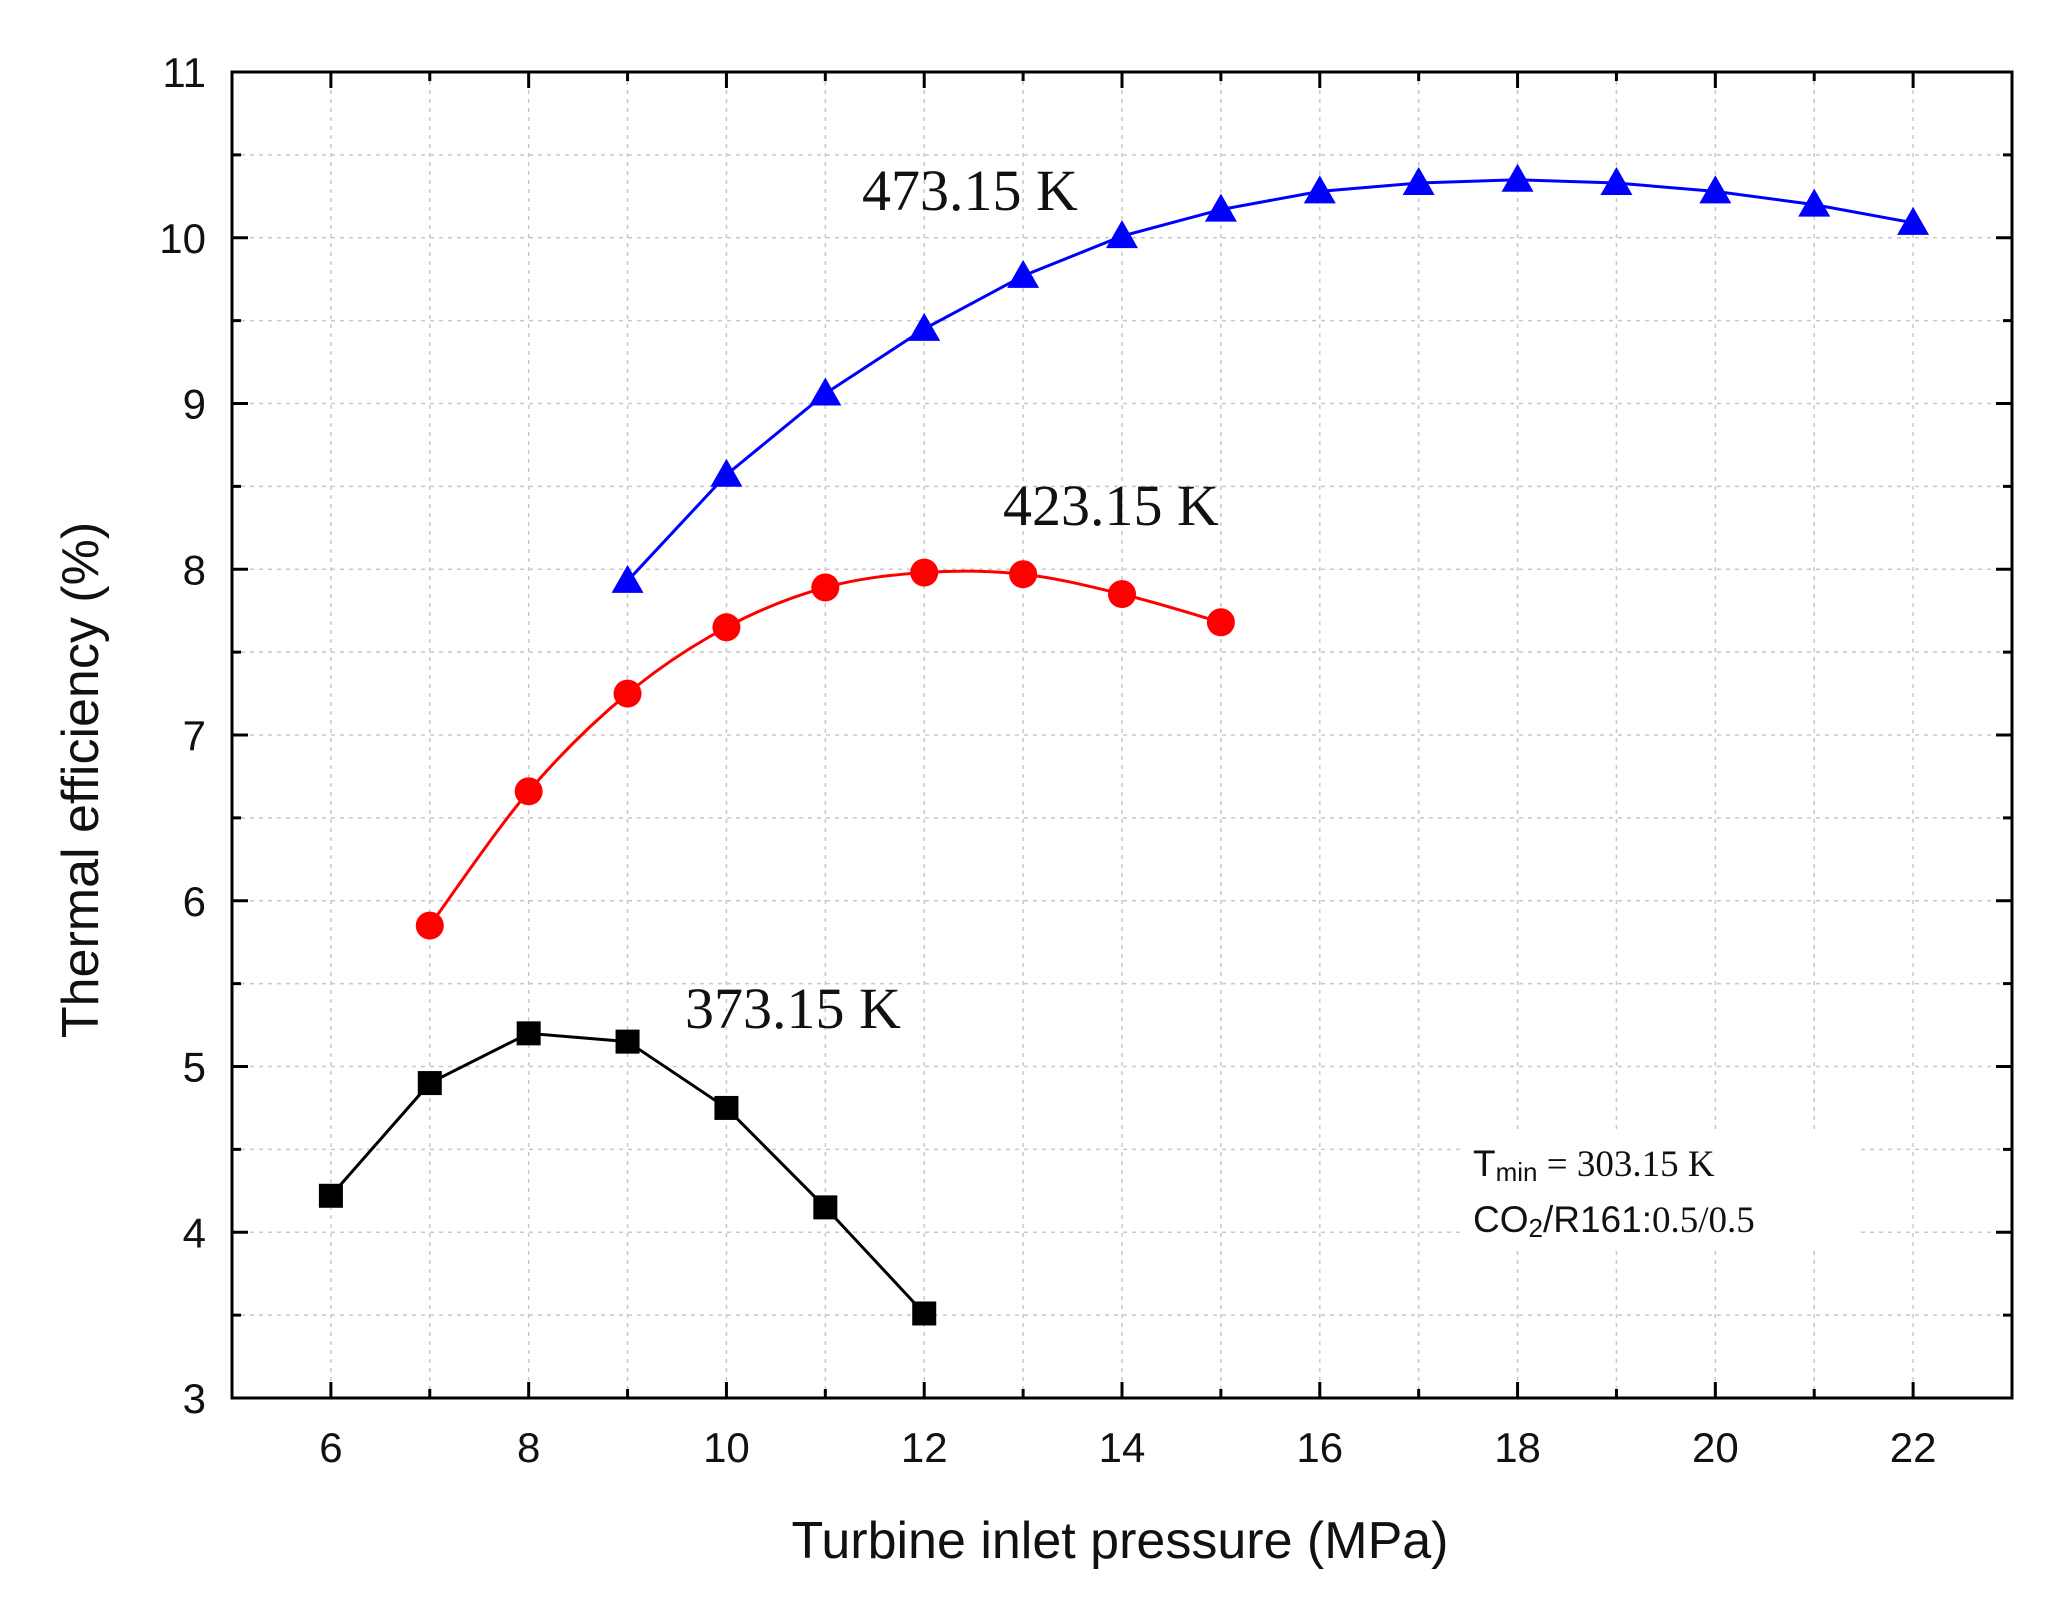 This screenshot has height=1603, width=2046. Describe the element at coordinates (1913, 1447) in the screenshot. I see `x-tick-label: 22` at that location.